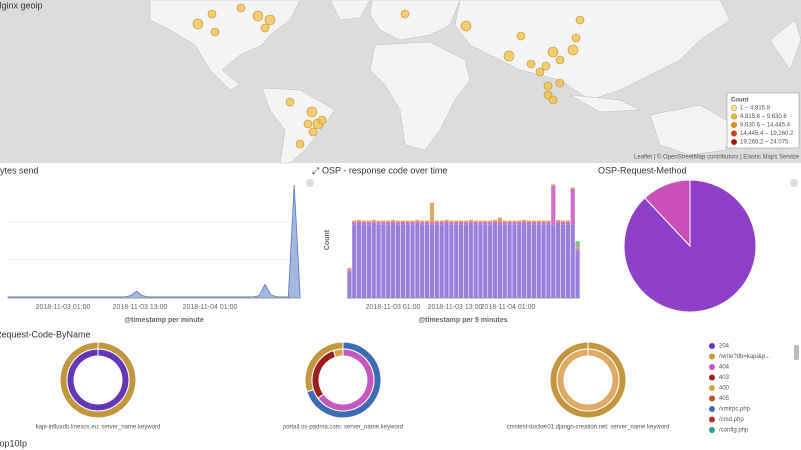 This screenshot has height=450, width=801. Describe the element at coordinates (698, 239) in the screenshot. I see `method-panel: OSP-Request-Method` at that location.